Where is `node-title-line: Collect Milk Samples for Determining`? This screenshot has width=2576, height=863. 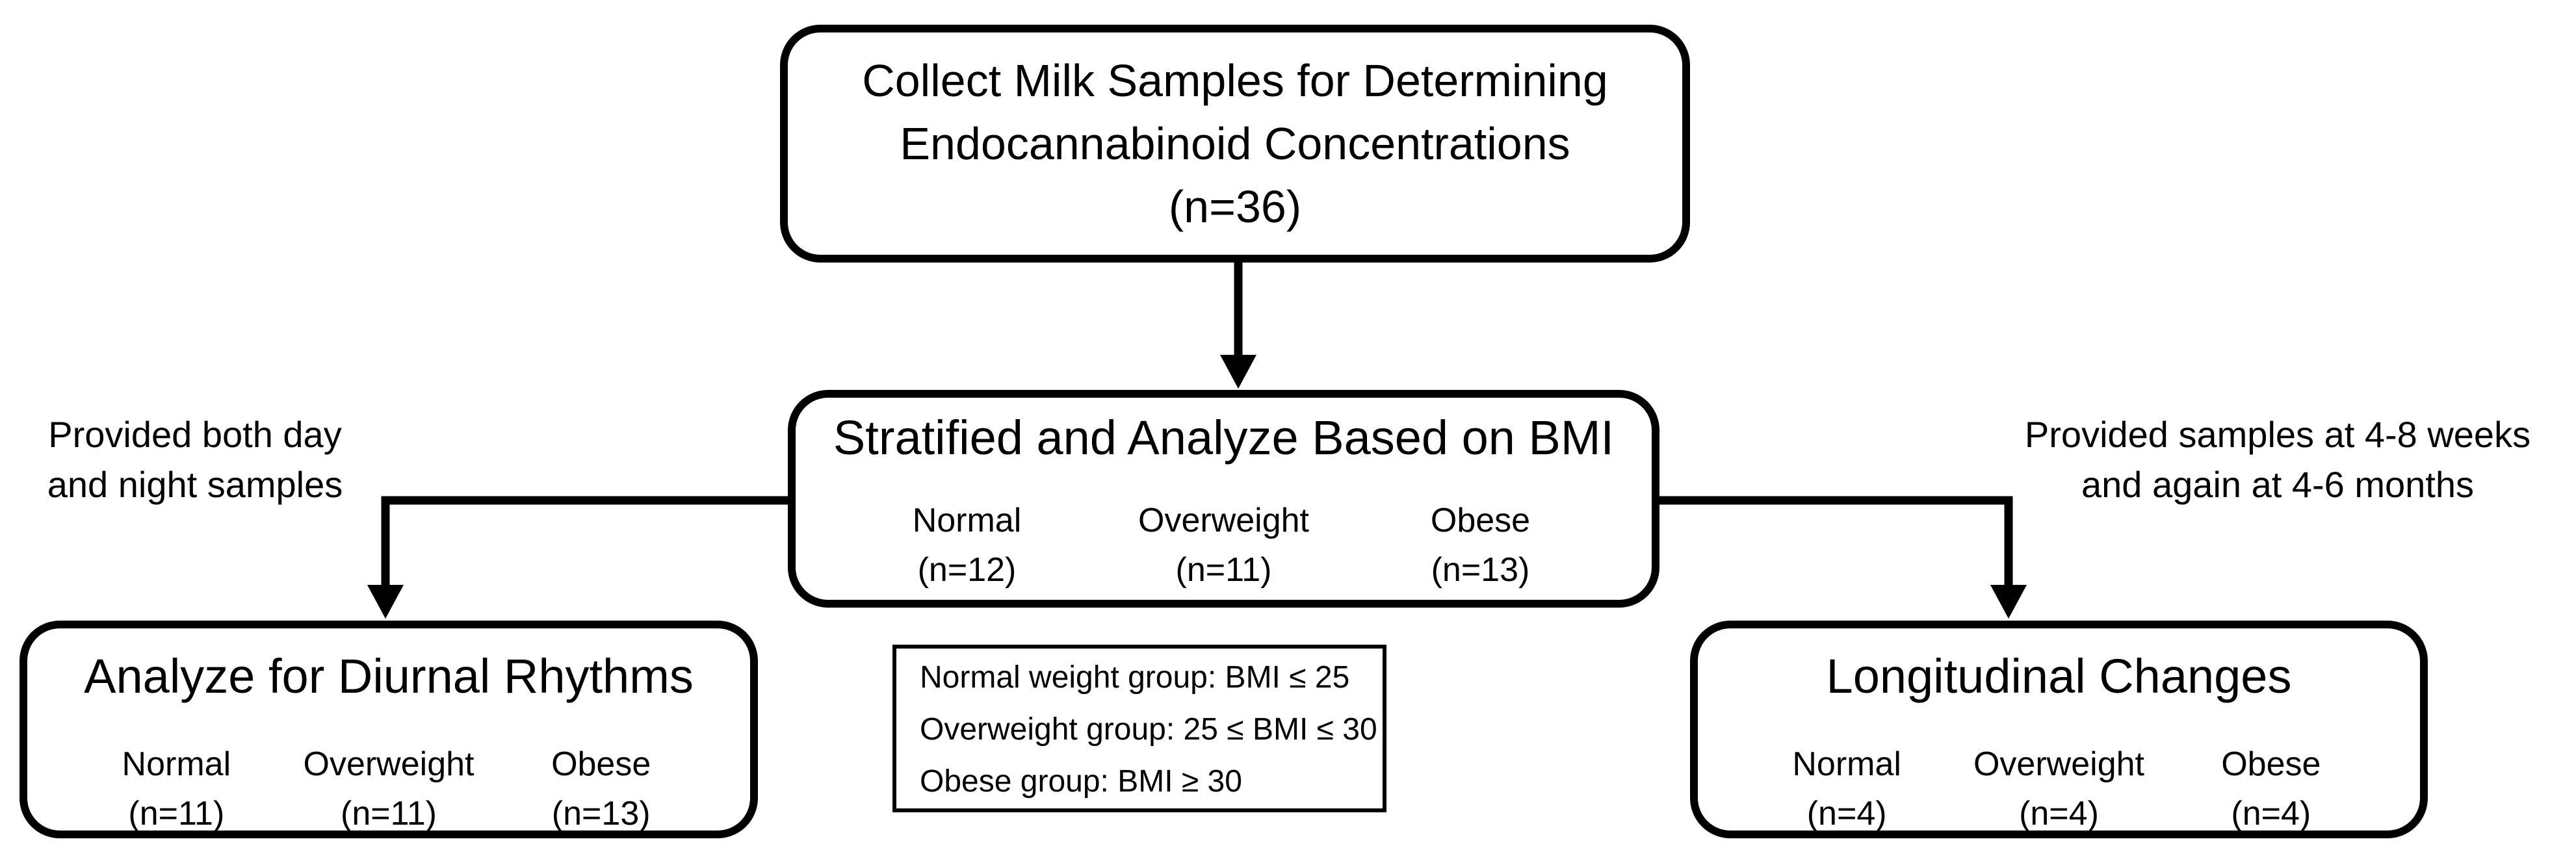
node-title-line: Collect Milk Samples for Determining is located at coordinates (1235, 80).